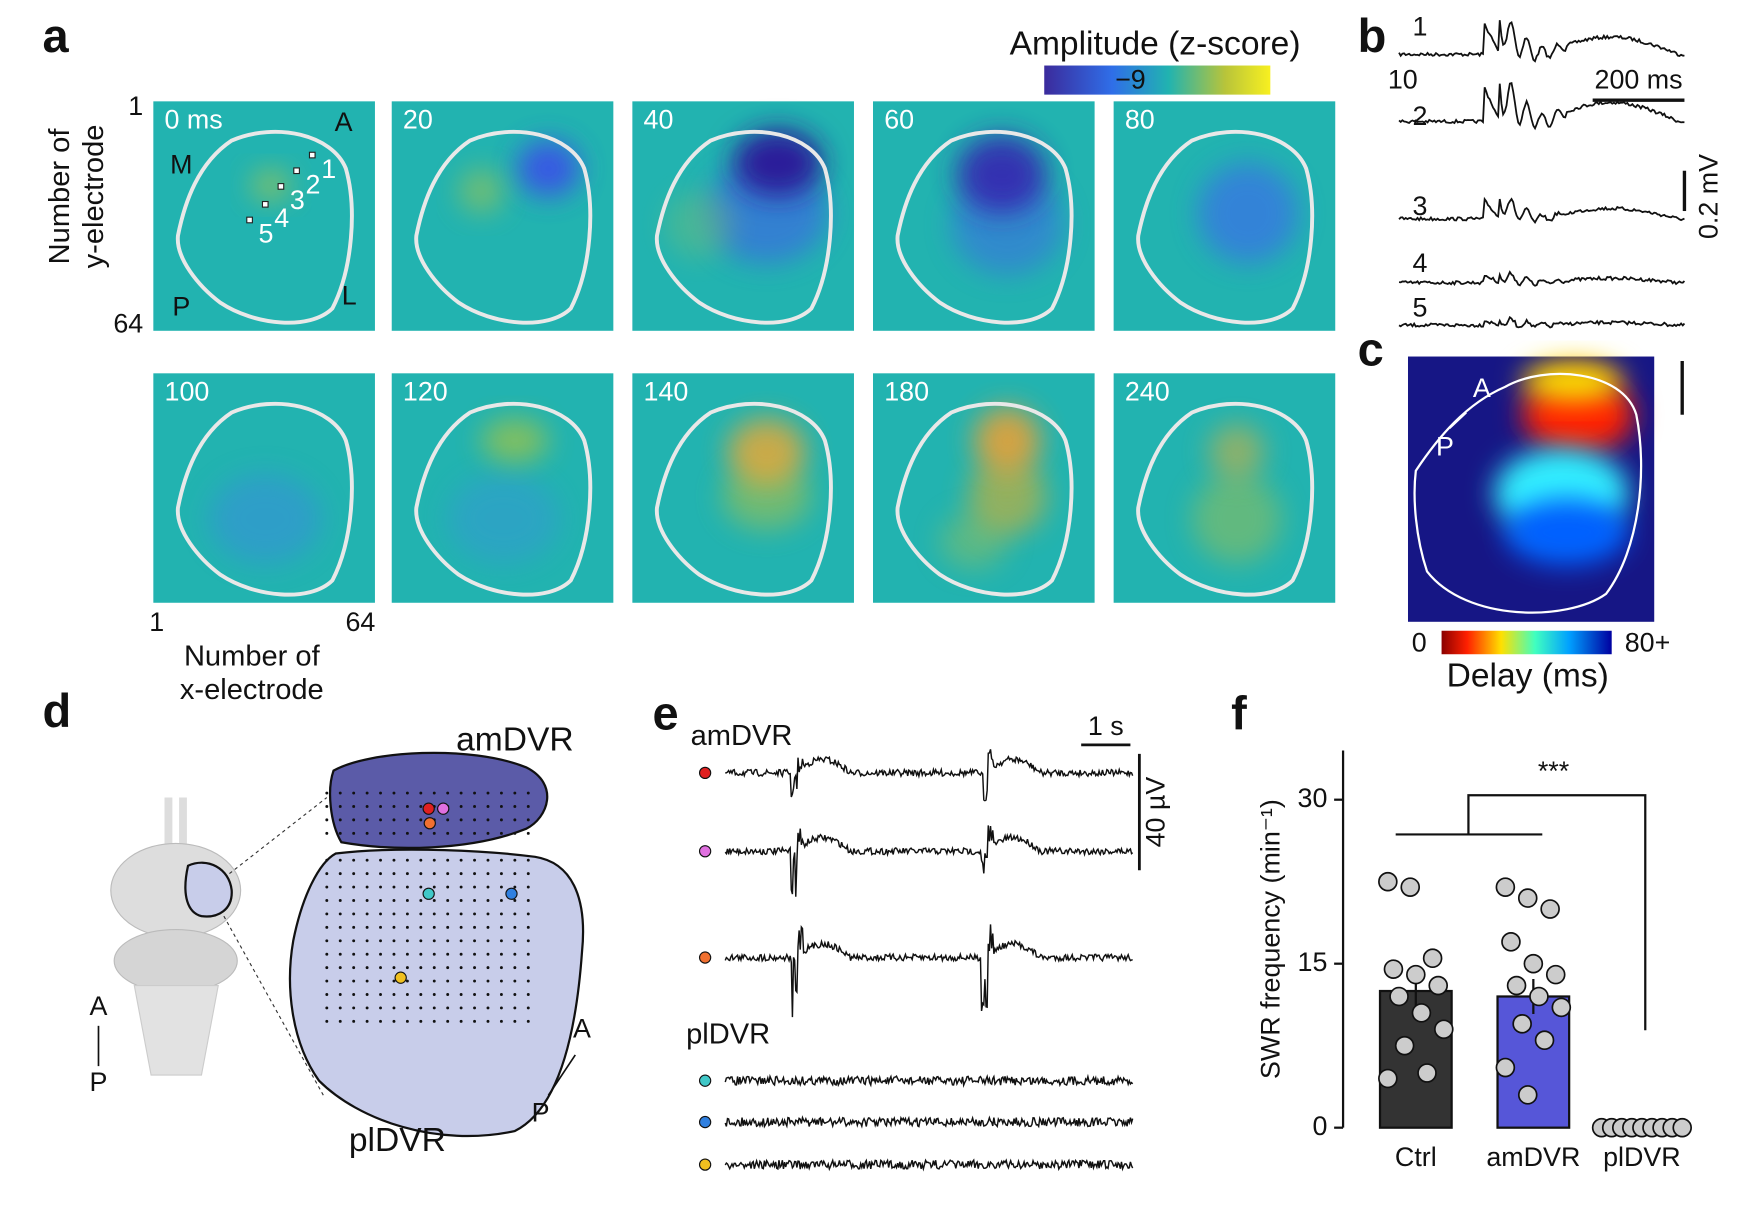 The image size is (1746, 1210). What do you see at coordinates (984, 488) in the screenshot?
I see `heatmap-frame: 180` at bounding box center [984, 488].